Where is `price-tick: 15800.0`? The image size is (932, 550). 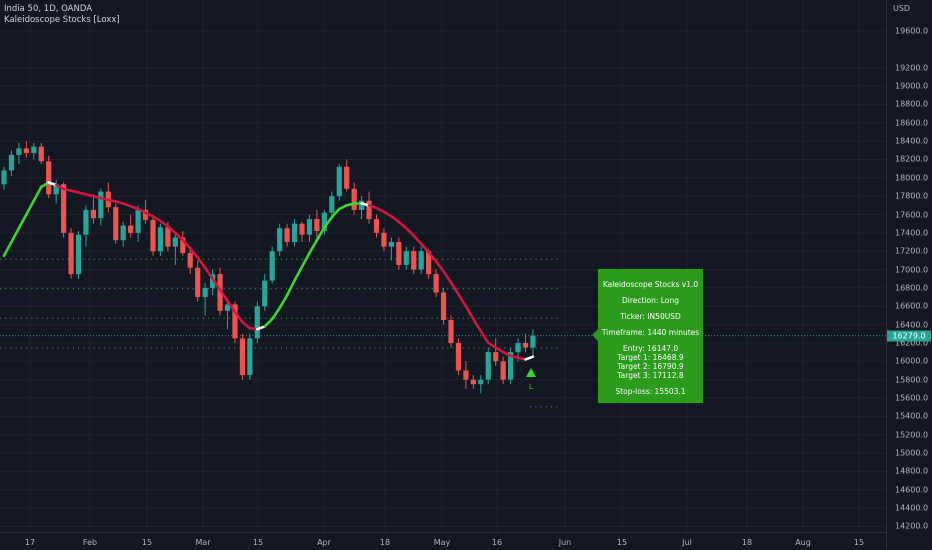
price-tick: 15800.0 is located at coordinates (912, 380).